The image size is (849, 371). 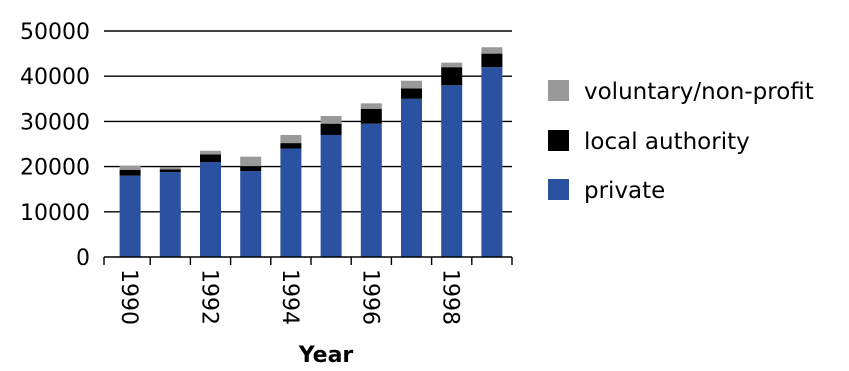 What do you see at coordinates (209, 297) in the screenshot?
I see `x-tick-label: 1992` at bounding box center [209, 297].